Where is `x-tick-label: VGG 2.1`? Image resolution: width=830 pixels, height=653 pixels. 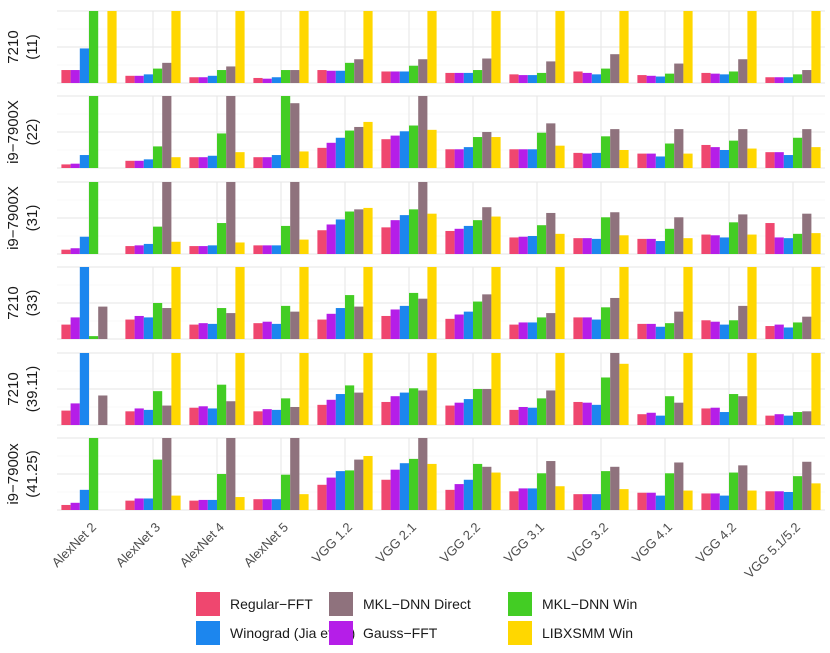
x-tick-label: VGG 2.1 is located at coordinates (396, 543).